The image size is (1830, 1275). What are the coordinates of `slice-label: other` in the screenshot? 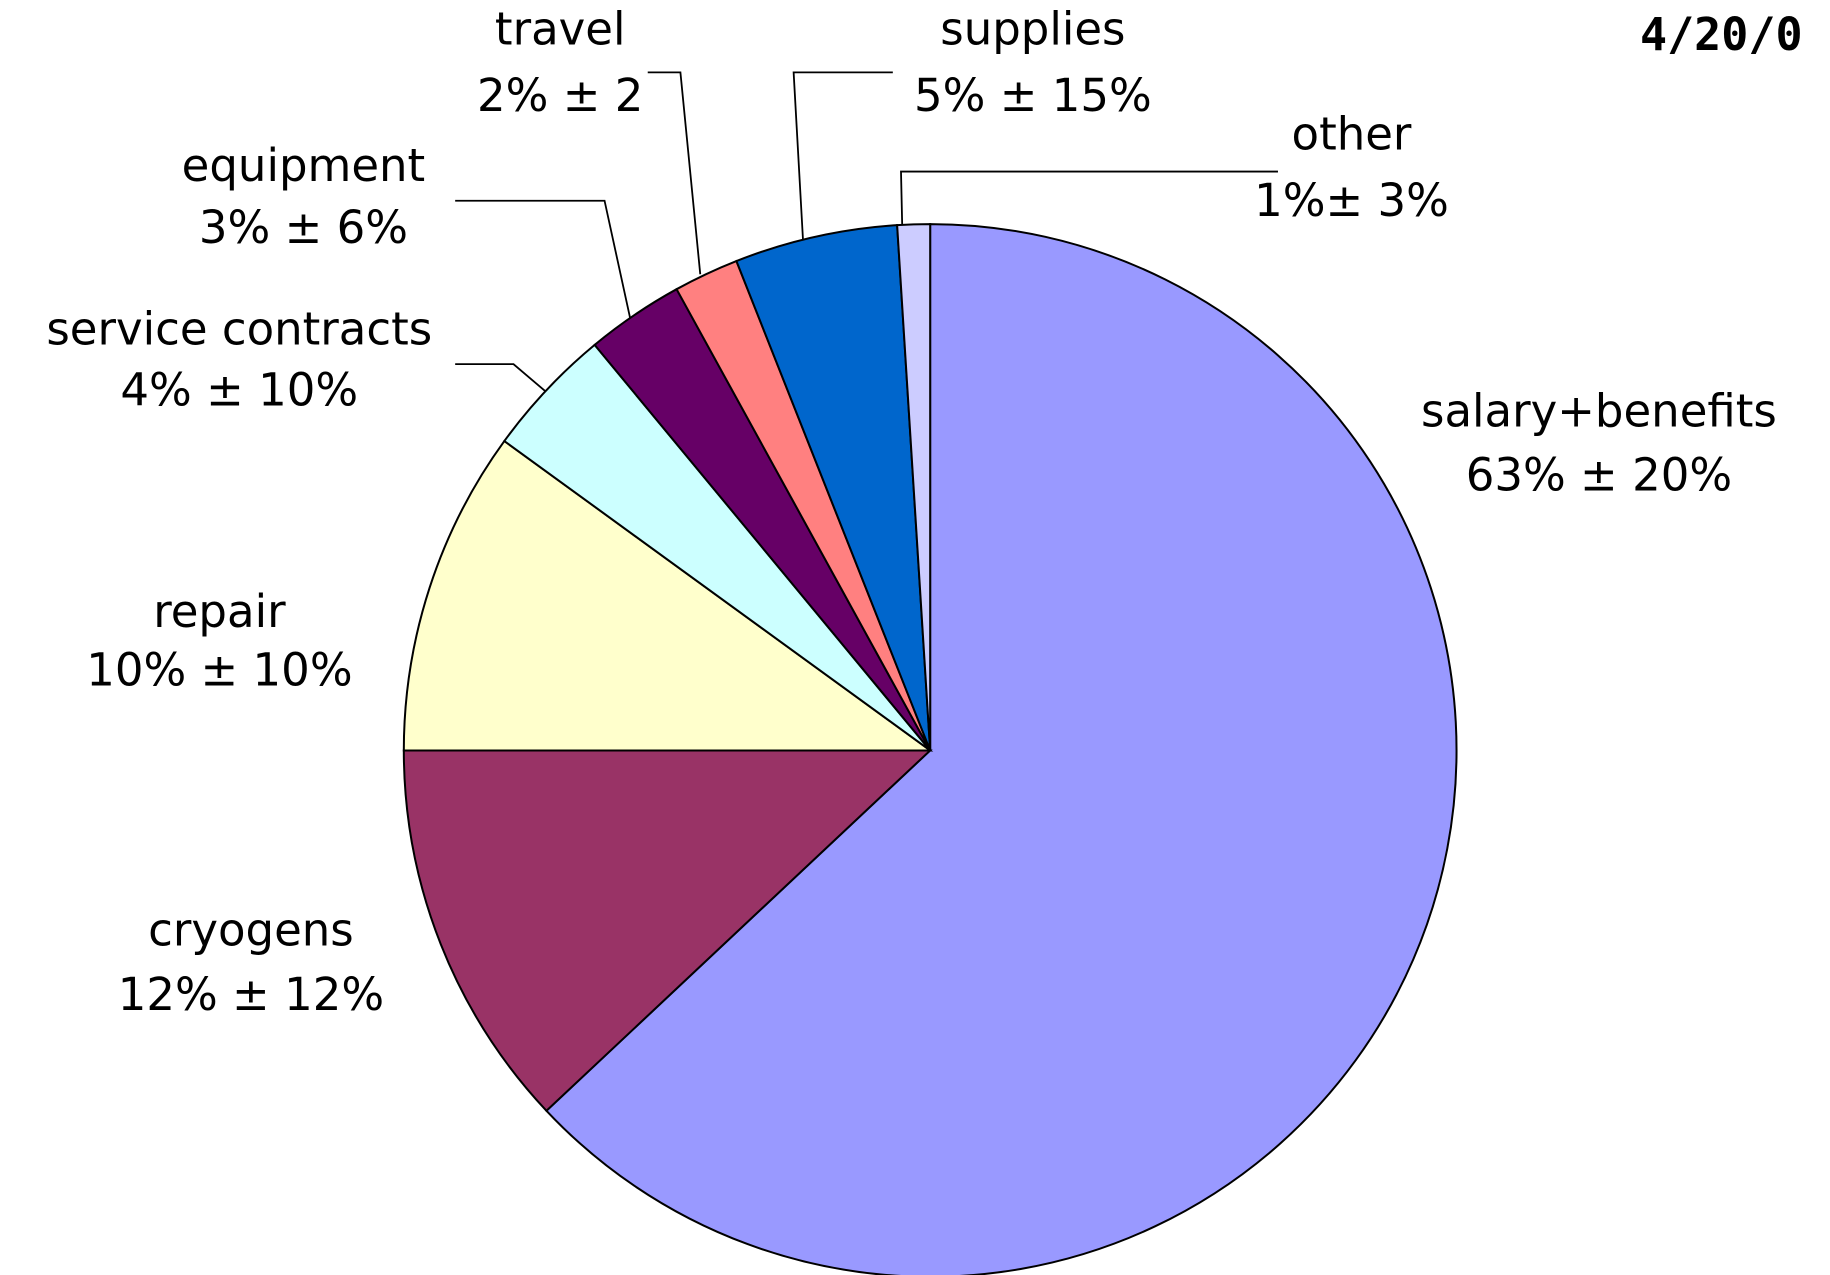 It's located at (1352, 134).